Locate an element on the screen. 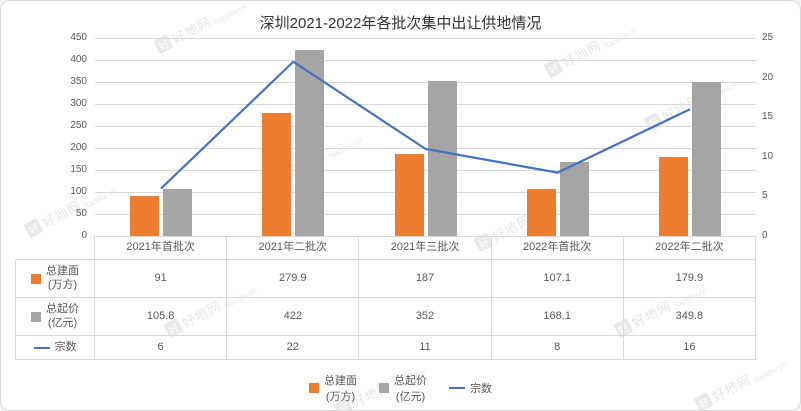  legend-item-宗数: 宗数 is located at coordinates (470, 388).